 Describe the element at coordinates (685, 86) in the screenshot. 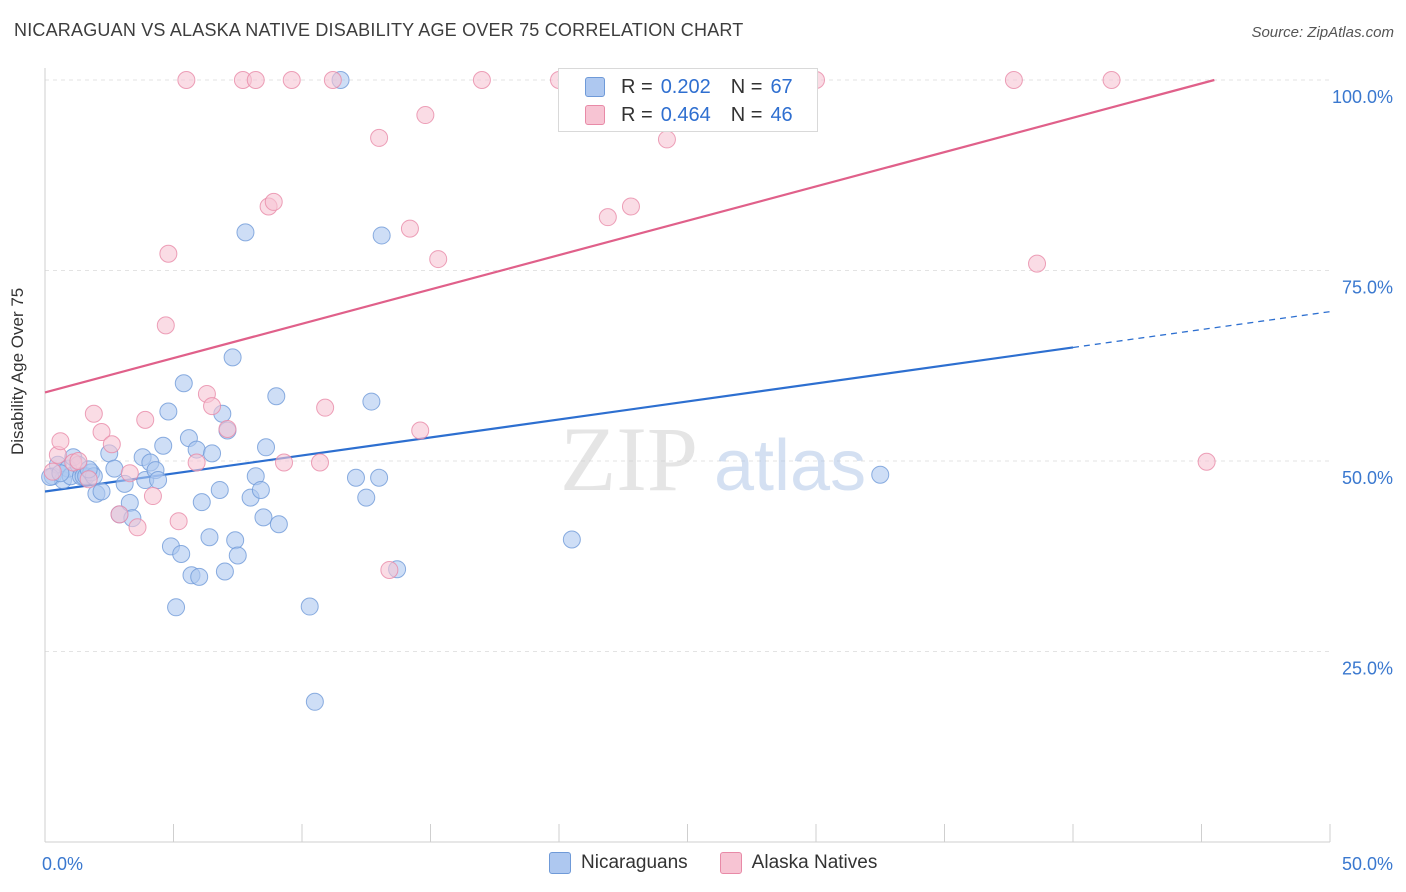

I see `legend-r-value: 0.202` at that location.